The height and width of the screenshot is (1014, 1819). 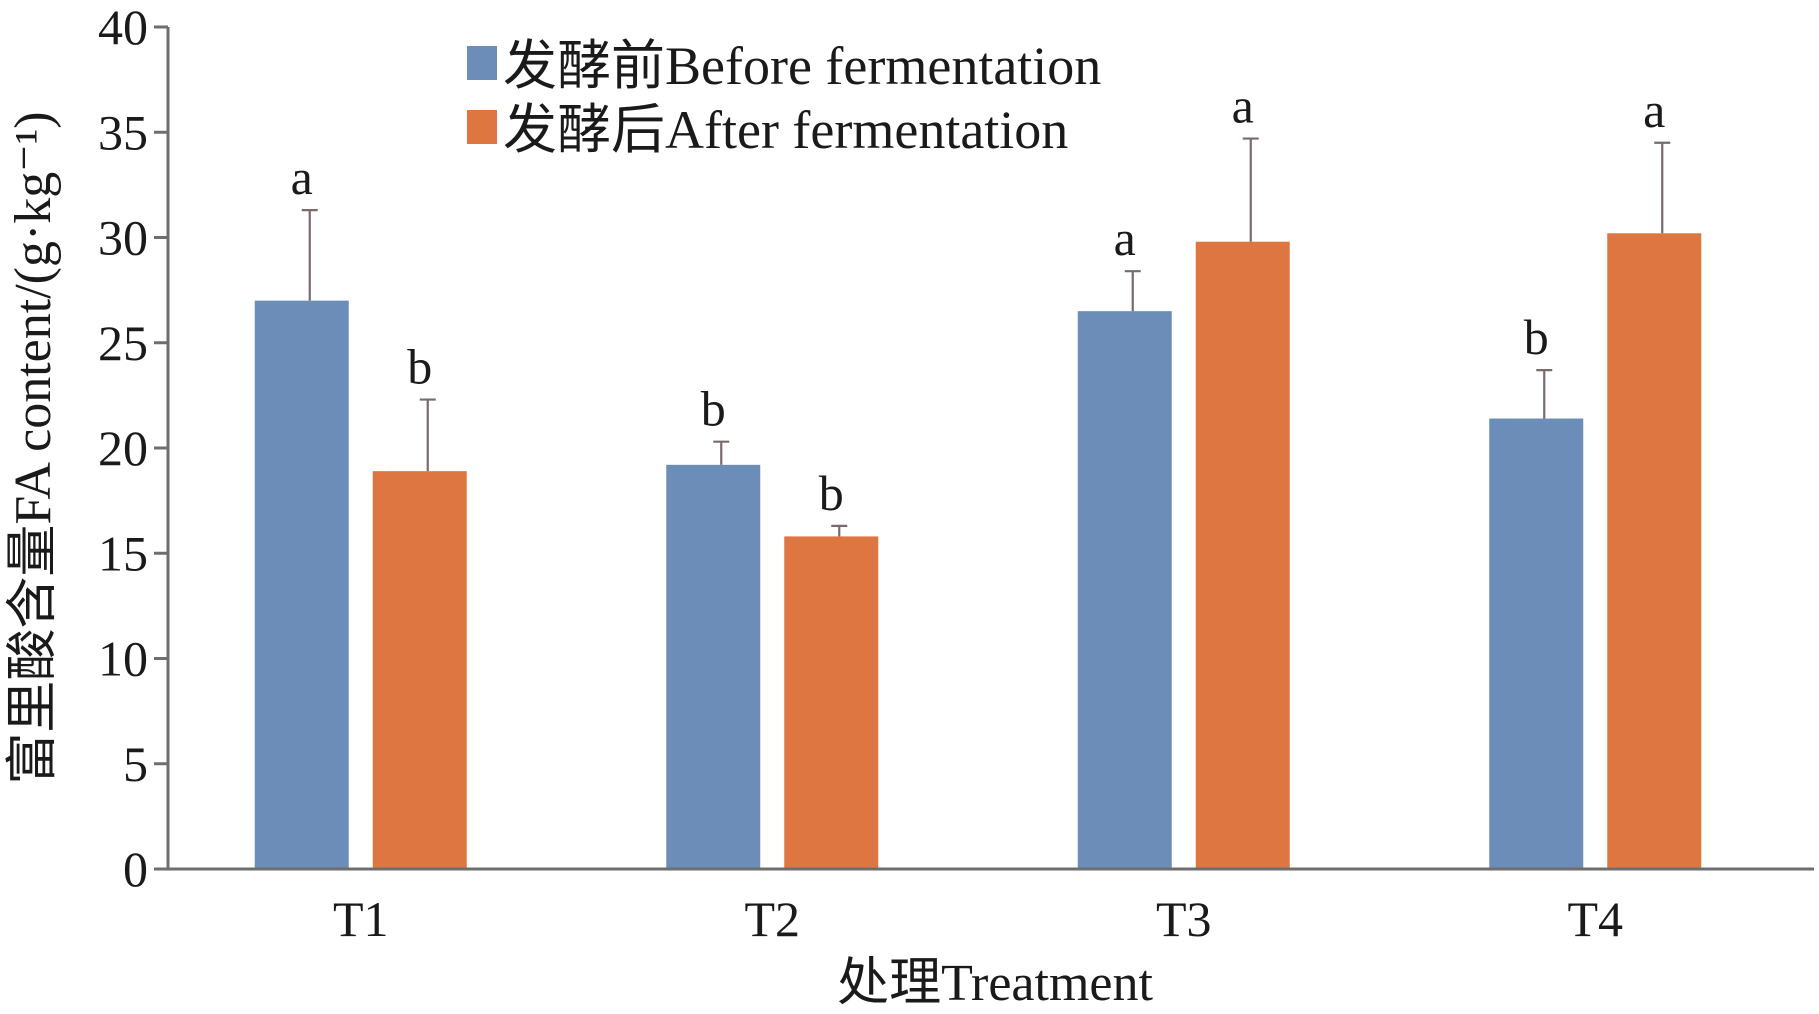 I want to click on y-tick-label: 40, so click(x=123, y=27).